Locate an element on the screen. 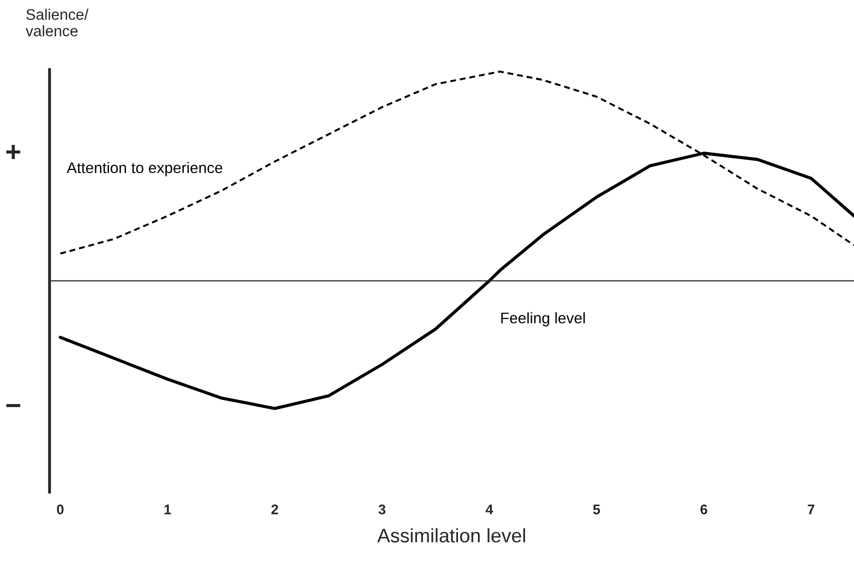 The height and width of the screenshot is (579, 854). x-tick-label: 7 is located at coordinates (811, 509).